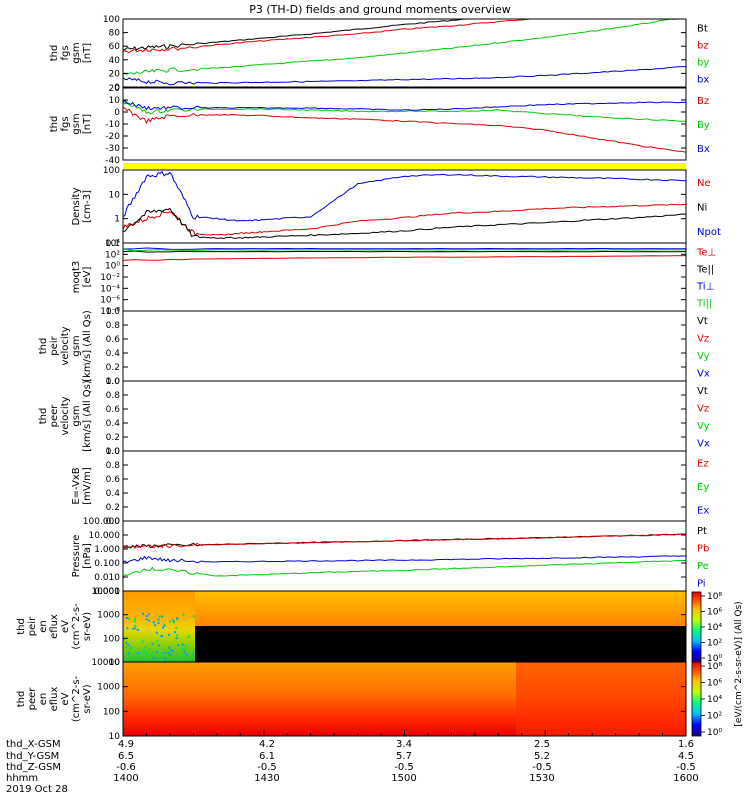  What do you see at coordinates (32, 626) in the screenshot?
I see `y-axis-label: peir` at bounding box center [32, 626].